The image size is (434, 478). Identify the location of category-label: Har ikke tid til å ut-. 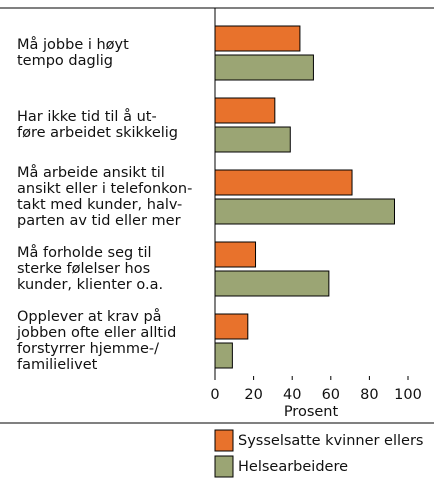
(87, 116).